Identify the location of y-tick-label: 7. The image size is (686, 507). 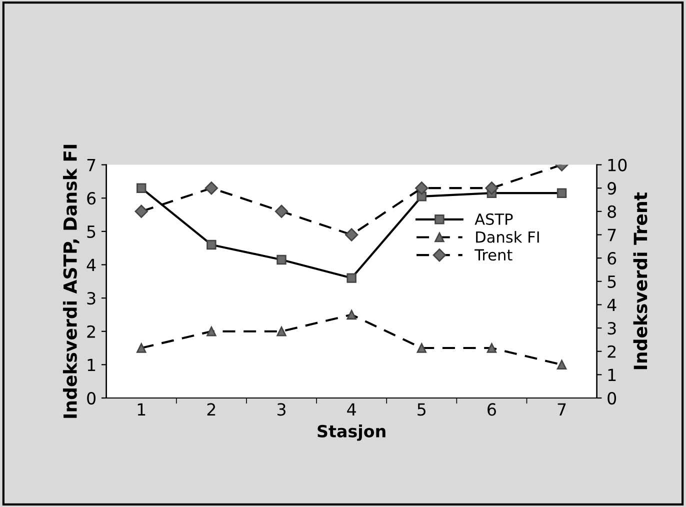
(91, 165).